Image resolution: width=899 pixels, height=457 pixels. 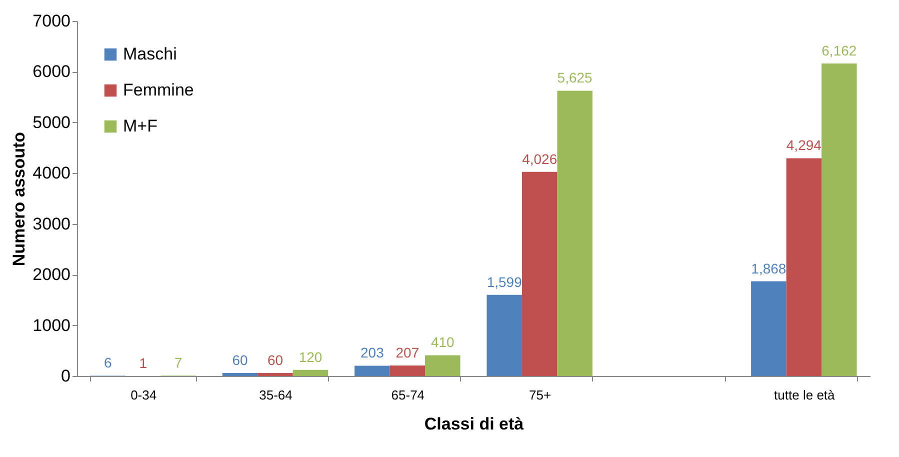 What do you see at coordinates (108, 362) in the screenshot?
I see `data-label: 6` at bounding box center [108, 362].